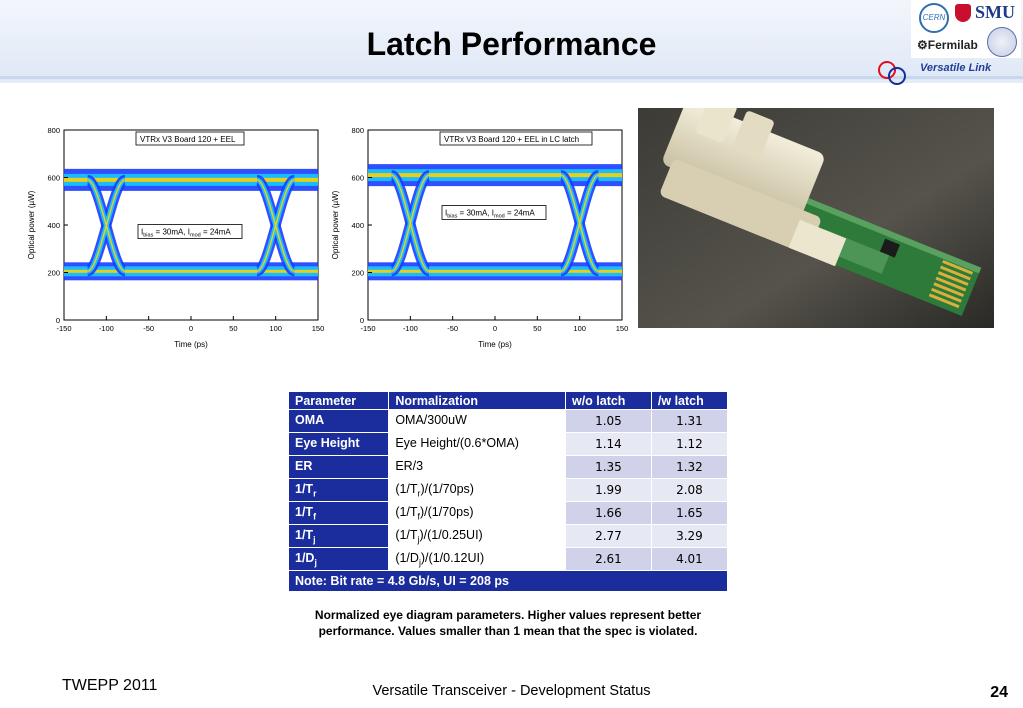 The image size is (1023, 708). Describe the element at coordinates (407, 557) in the screenshot. I see `norm-label: (1/D` at that location.